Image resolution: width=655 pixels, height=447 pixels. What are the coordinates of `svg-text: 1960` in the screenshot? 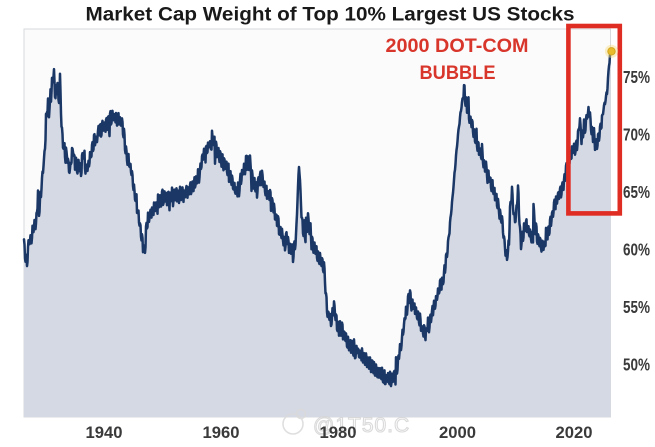 It's located at (221, 432).